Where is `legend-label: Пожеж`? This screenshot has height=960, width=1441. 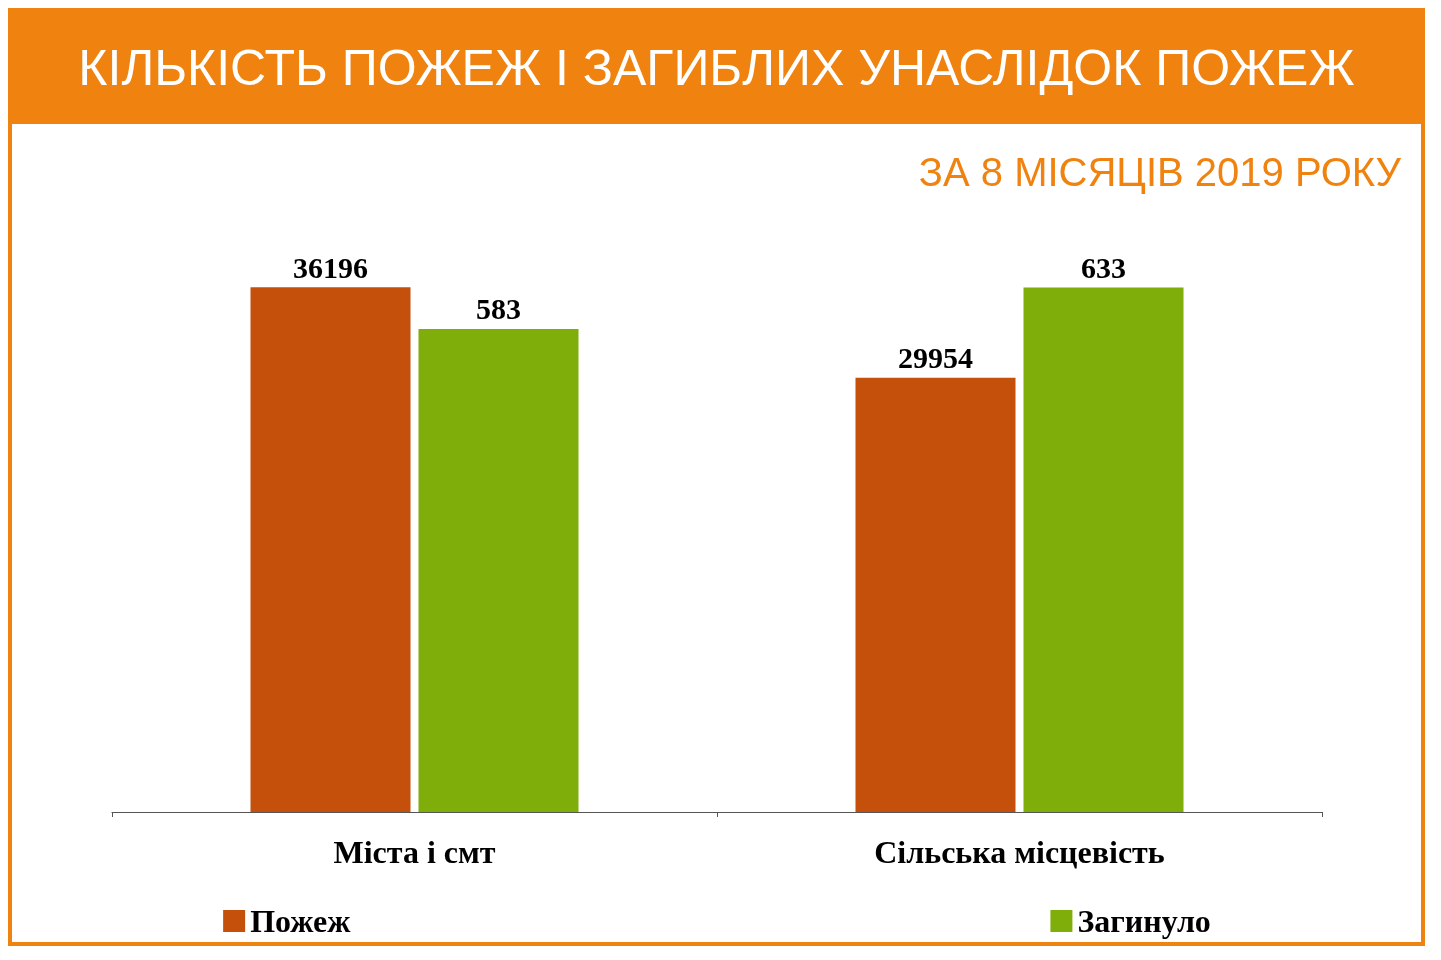
legend-label: Пожеж is located at coordinates (301, 921).